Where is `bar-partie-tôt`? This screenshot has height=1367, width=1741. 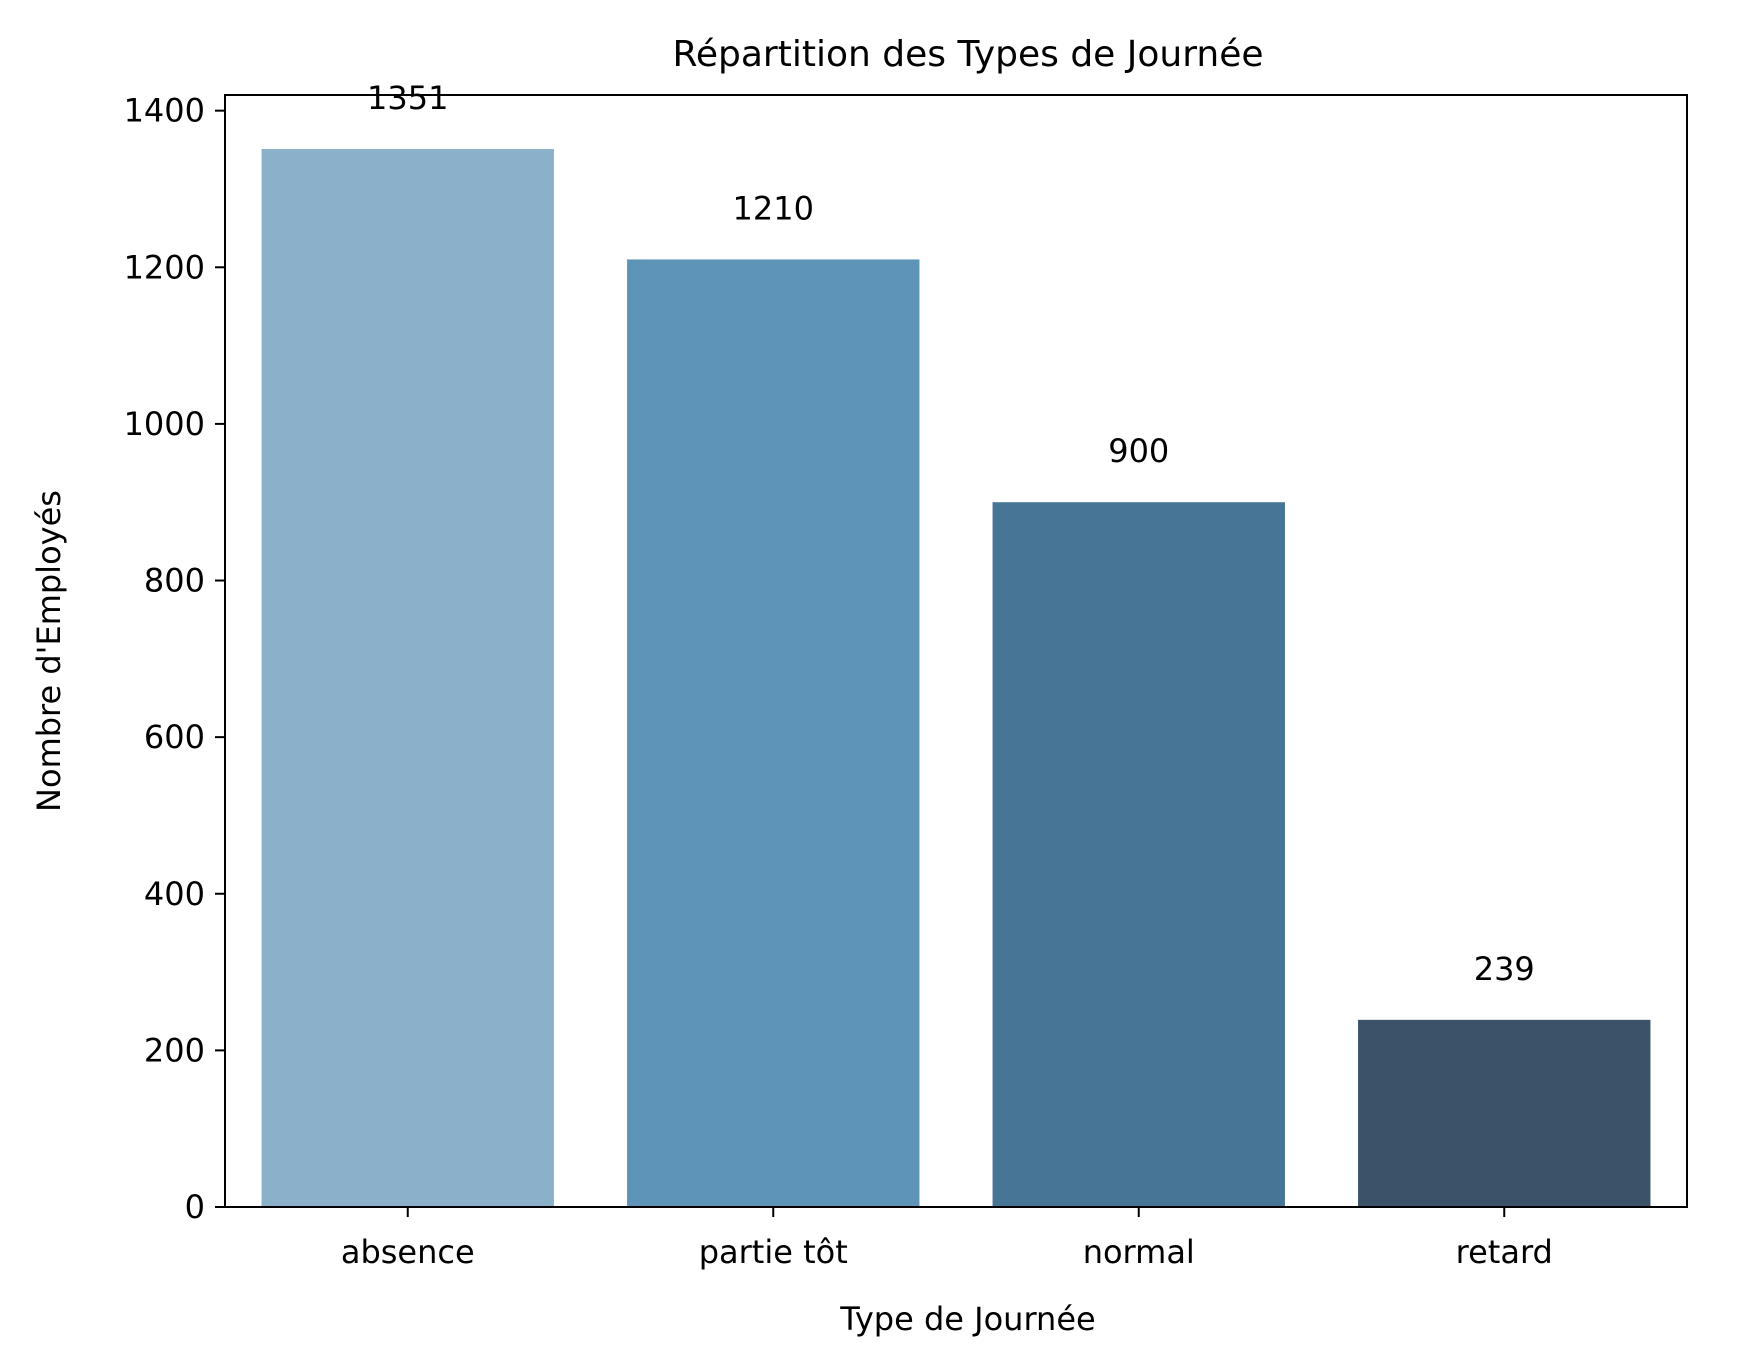 bar-partie-tôt is located at coordinates (773, 733).